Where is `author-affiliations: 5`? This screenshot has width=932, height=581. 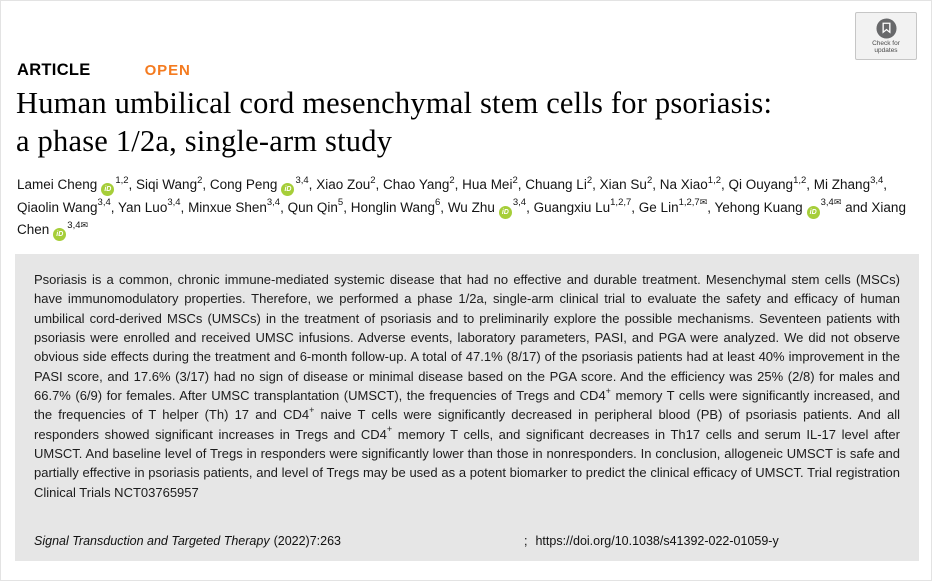 author-affiliations: 5 is located at coordinates (340, 202).